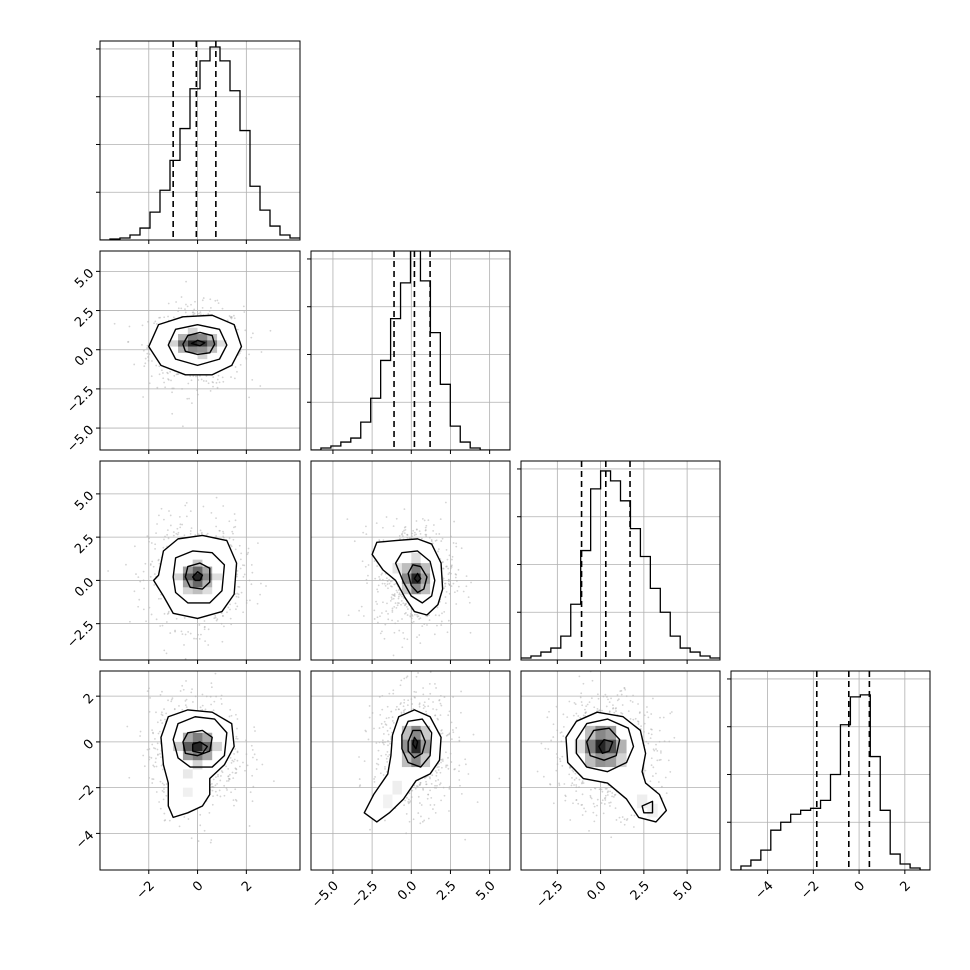  What do you see at coordinates (80, 634) in the screenshot?
I see `y-tick-label: −2.5` at bounding box center [80, 634].